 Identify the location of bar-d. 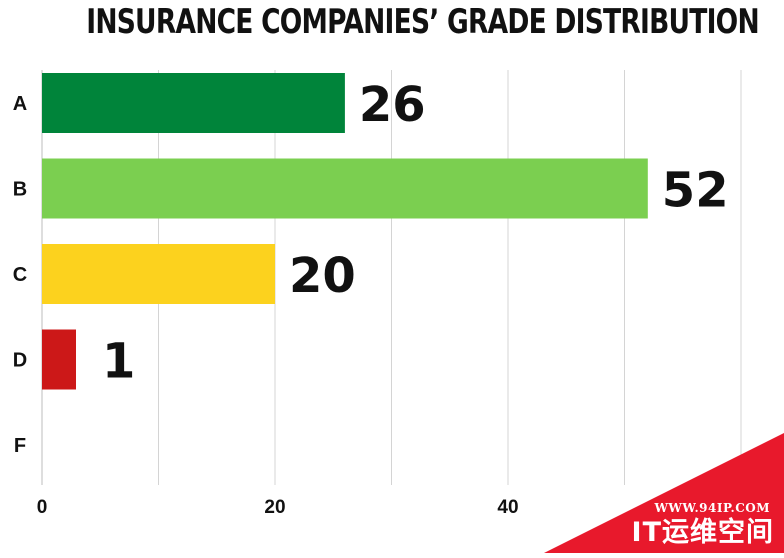
(59, 359).